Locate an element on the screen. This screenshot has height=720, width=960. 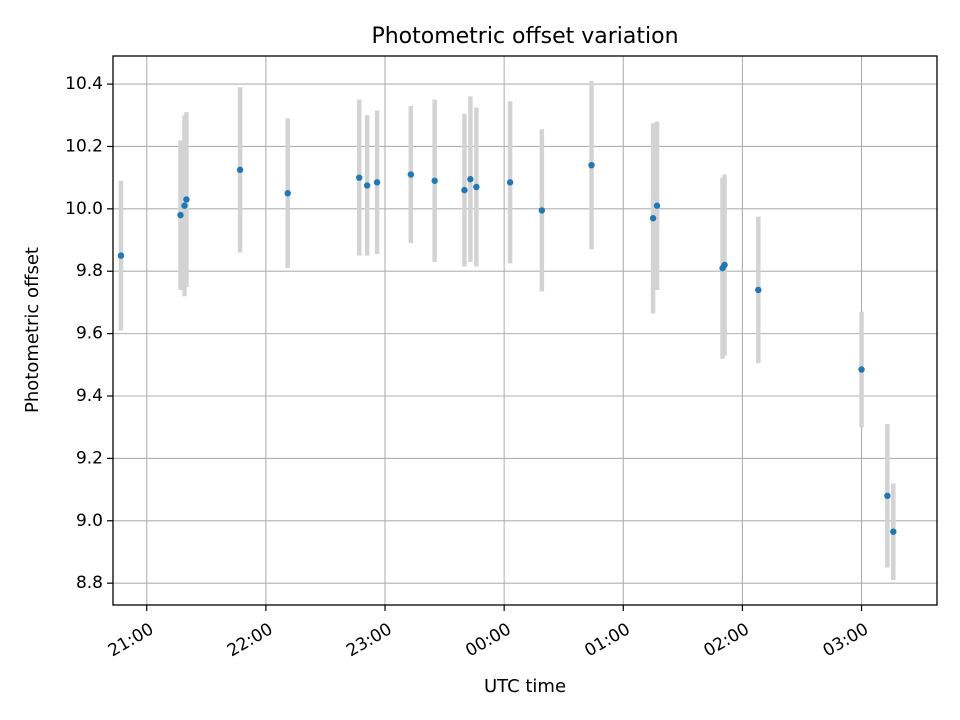
y-tick-label: 9.8 is located at coordinates (89, 271).